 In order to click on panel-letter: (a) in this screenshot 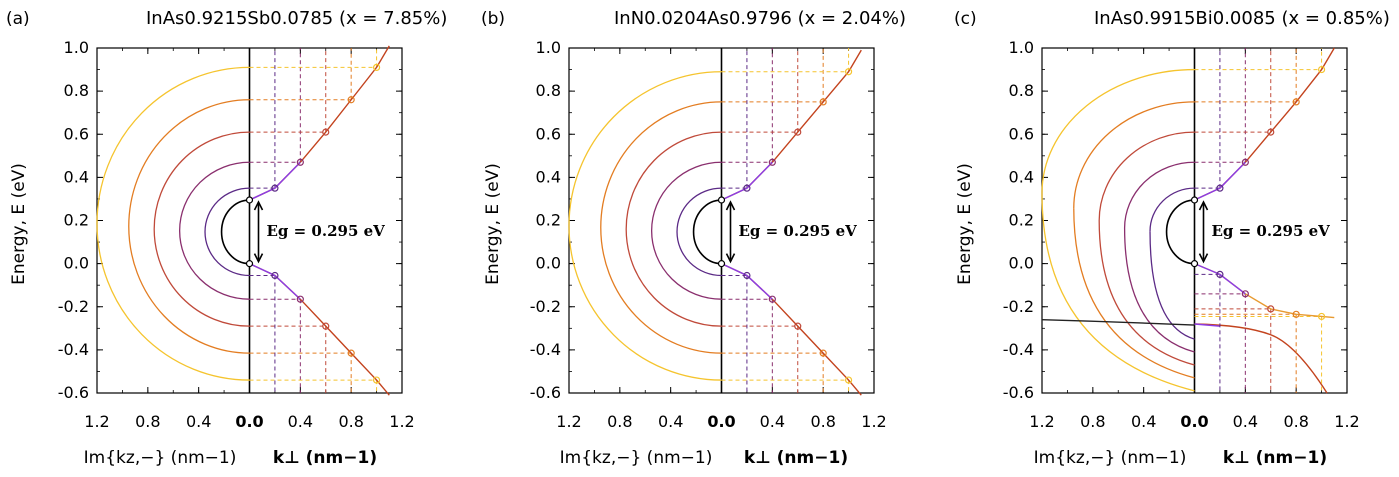, I will do `click(18, 19)`.